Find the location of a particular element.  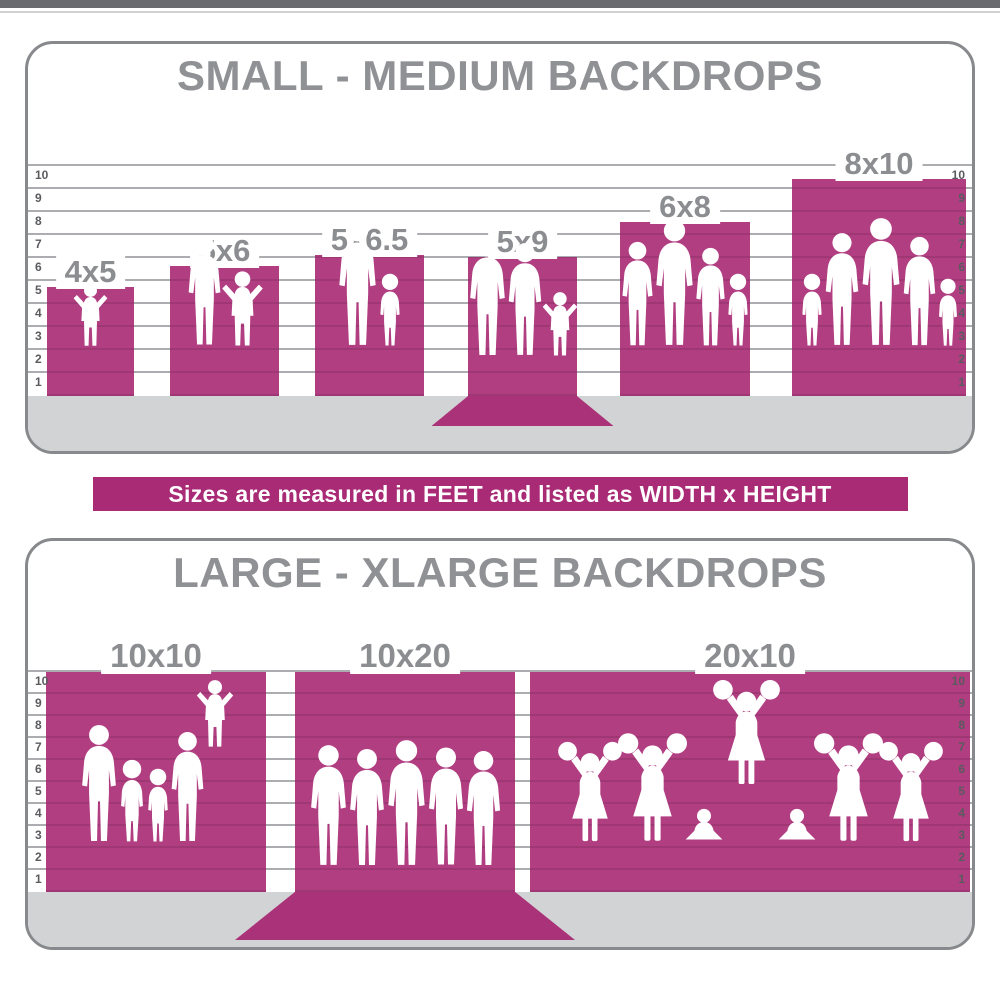

silhouette-group-8x10 is located at coordinates (868, 282).